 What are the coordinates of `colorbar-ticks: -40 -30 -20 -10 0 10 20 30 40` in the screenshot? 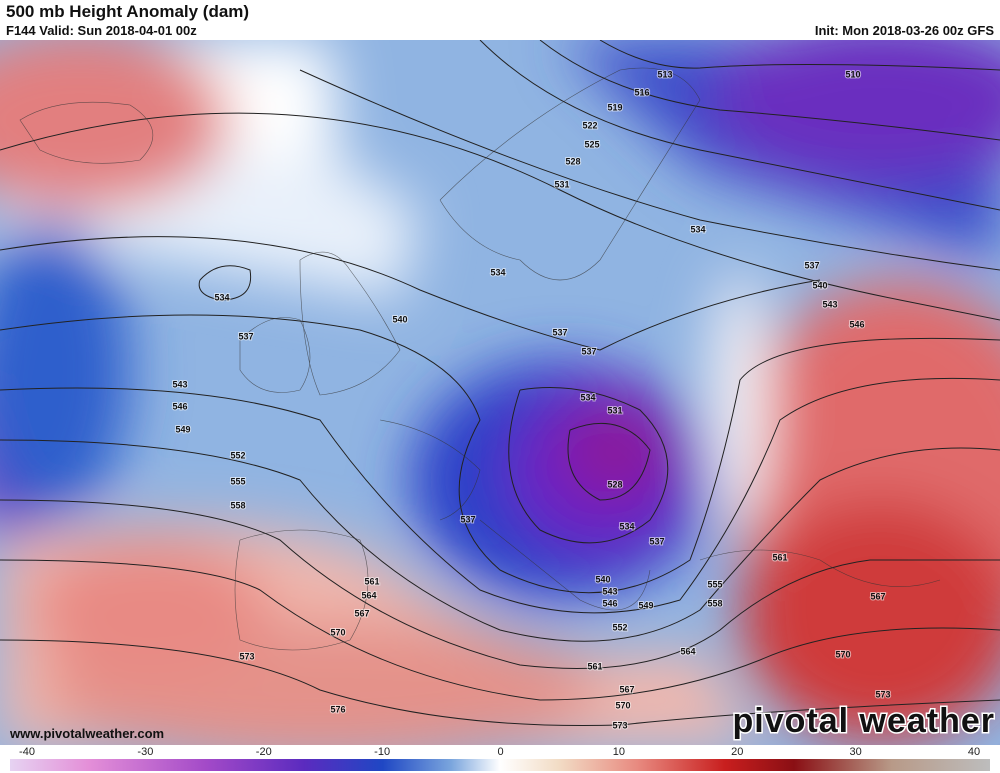 It's located at (499, 752).